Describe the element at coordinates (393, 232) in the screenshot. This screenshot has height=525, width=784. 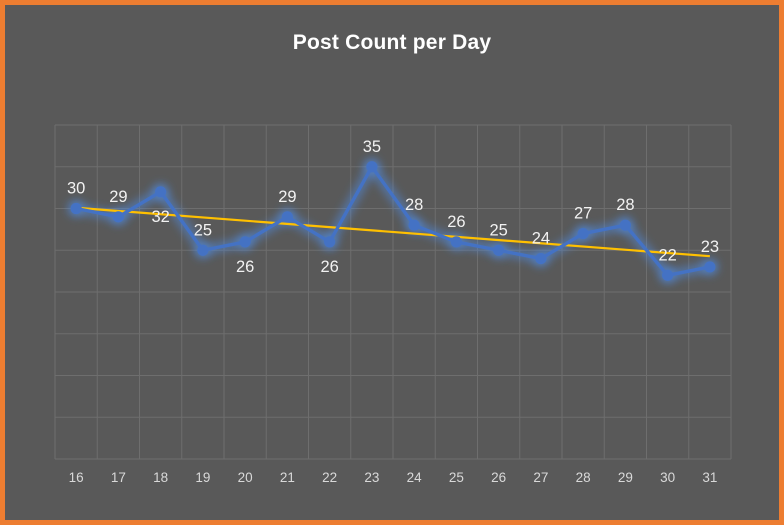
I see `trendline` at that location.